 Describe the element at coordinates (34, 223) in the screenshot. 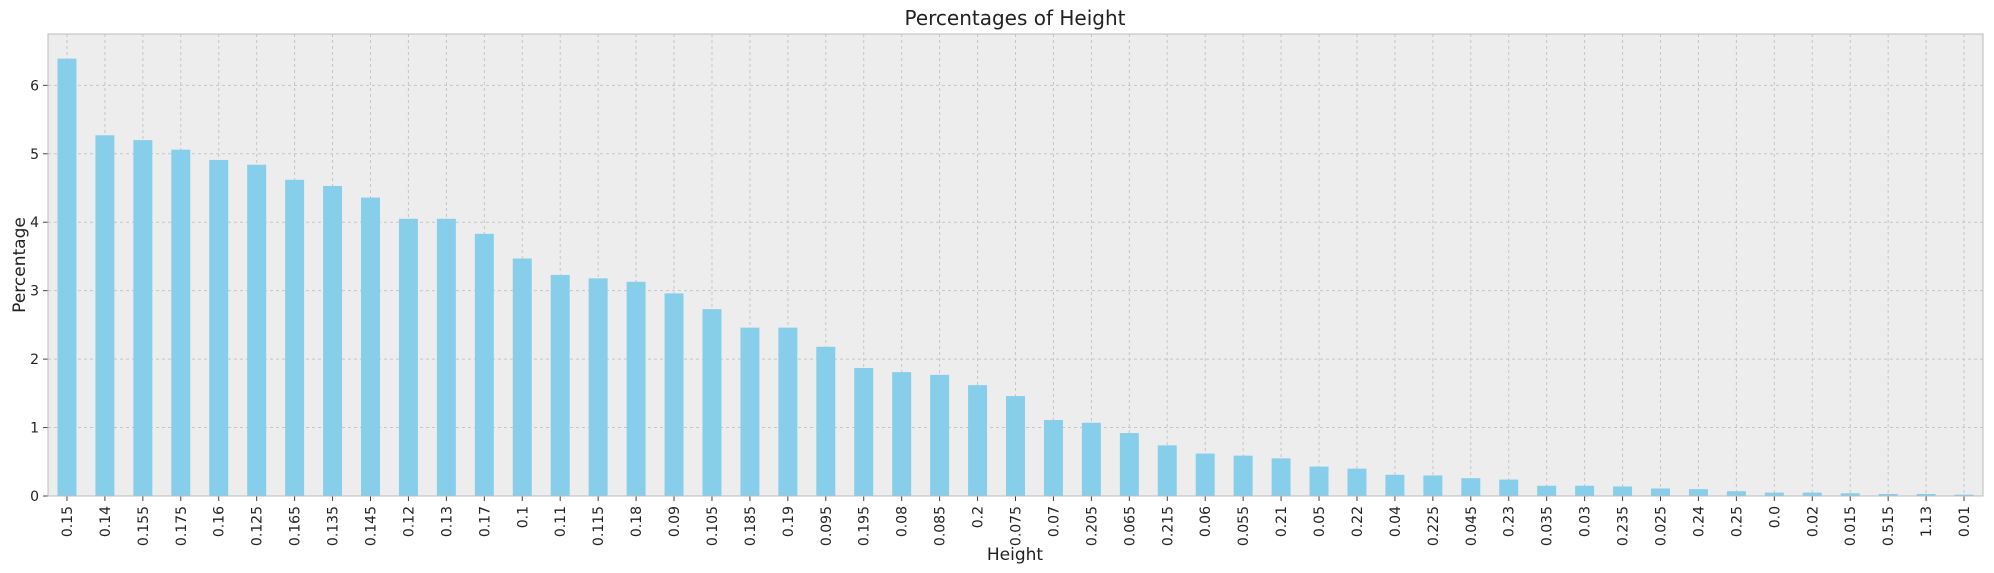

I see `y-tick-label: 4` at that location.